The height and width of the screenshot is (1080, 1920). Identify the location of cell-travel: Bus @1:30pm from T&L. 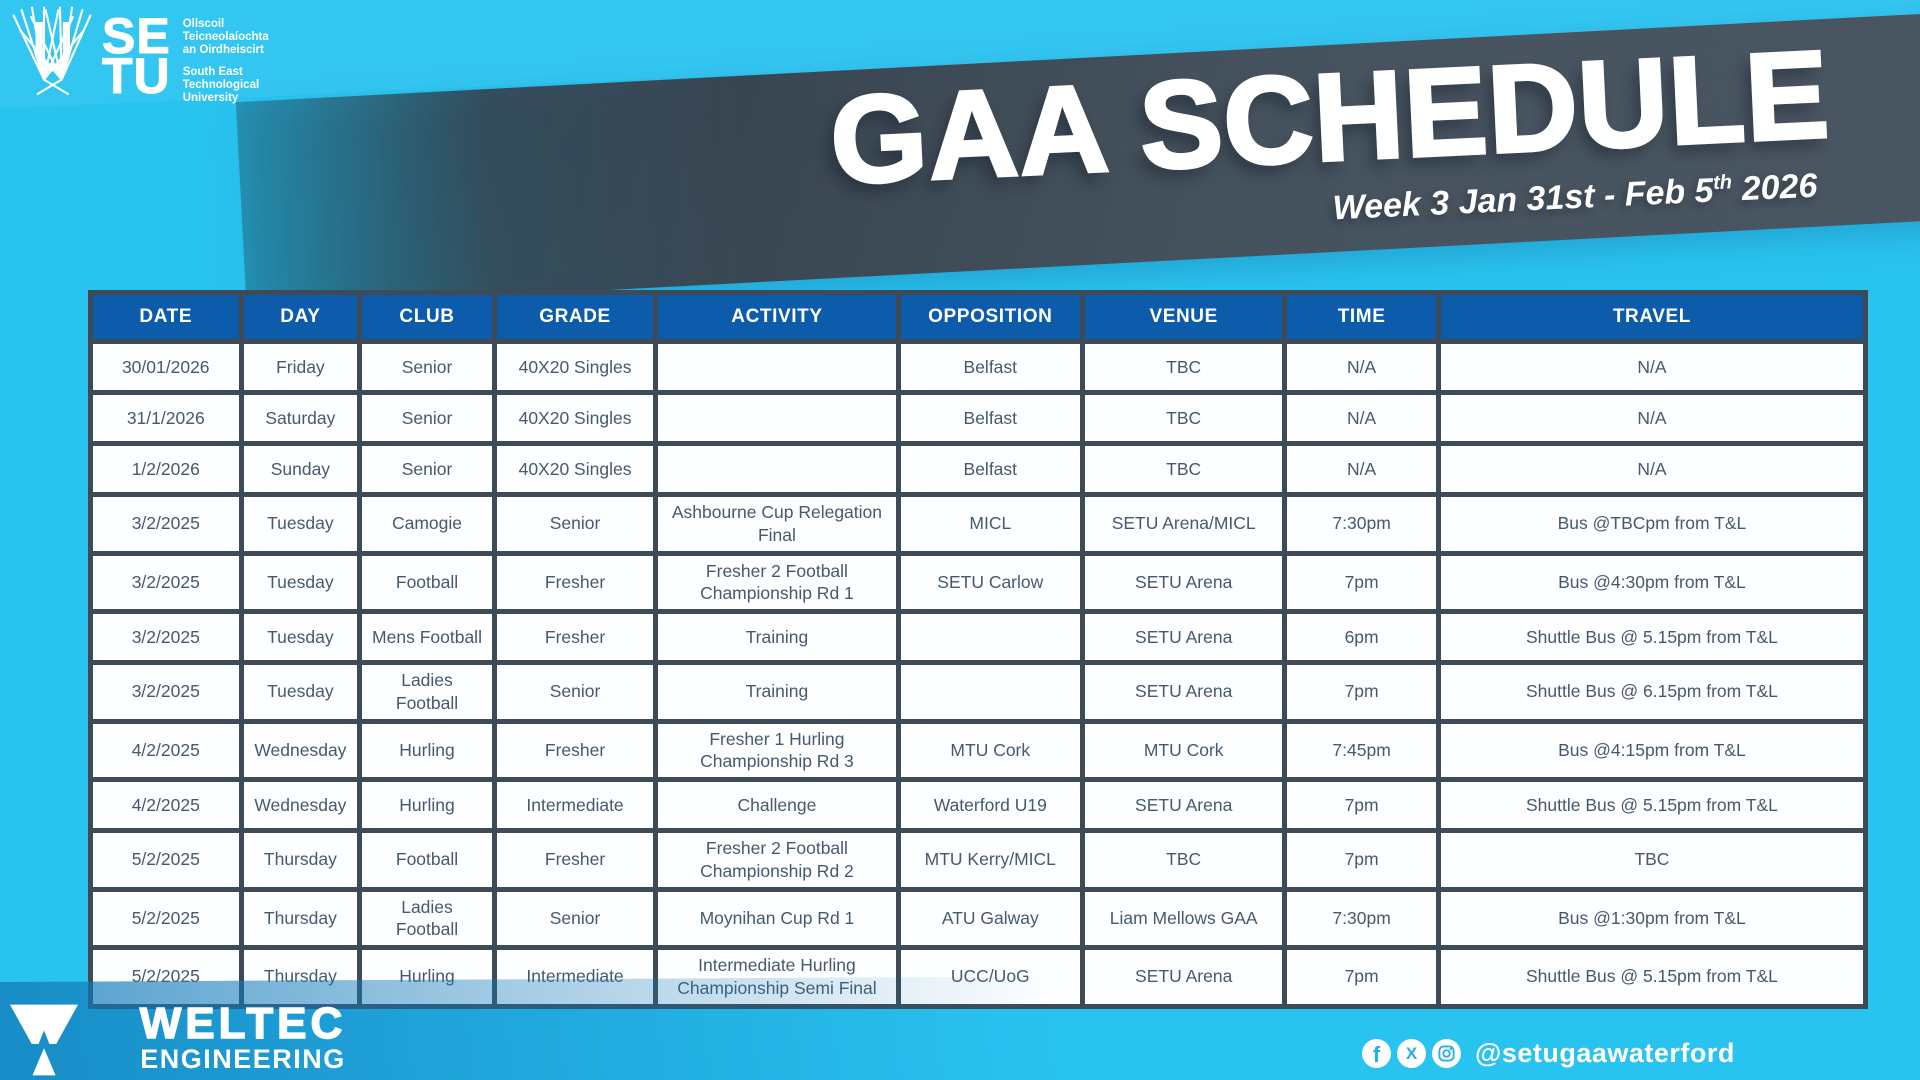
(1652, 918).